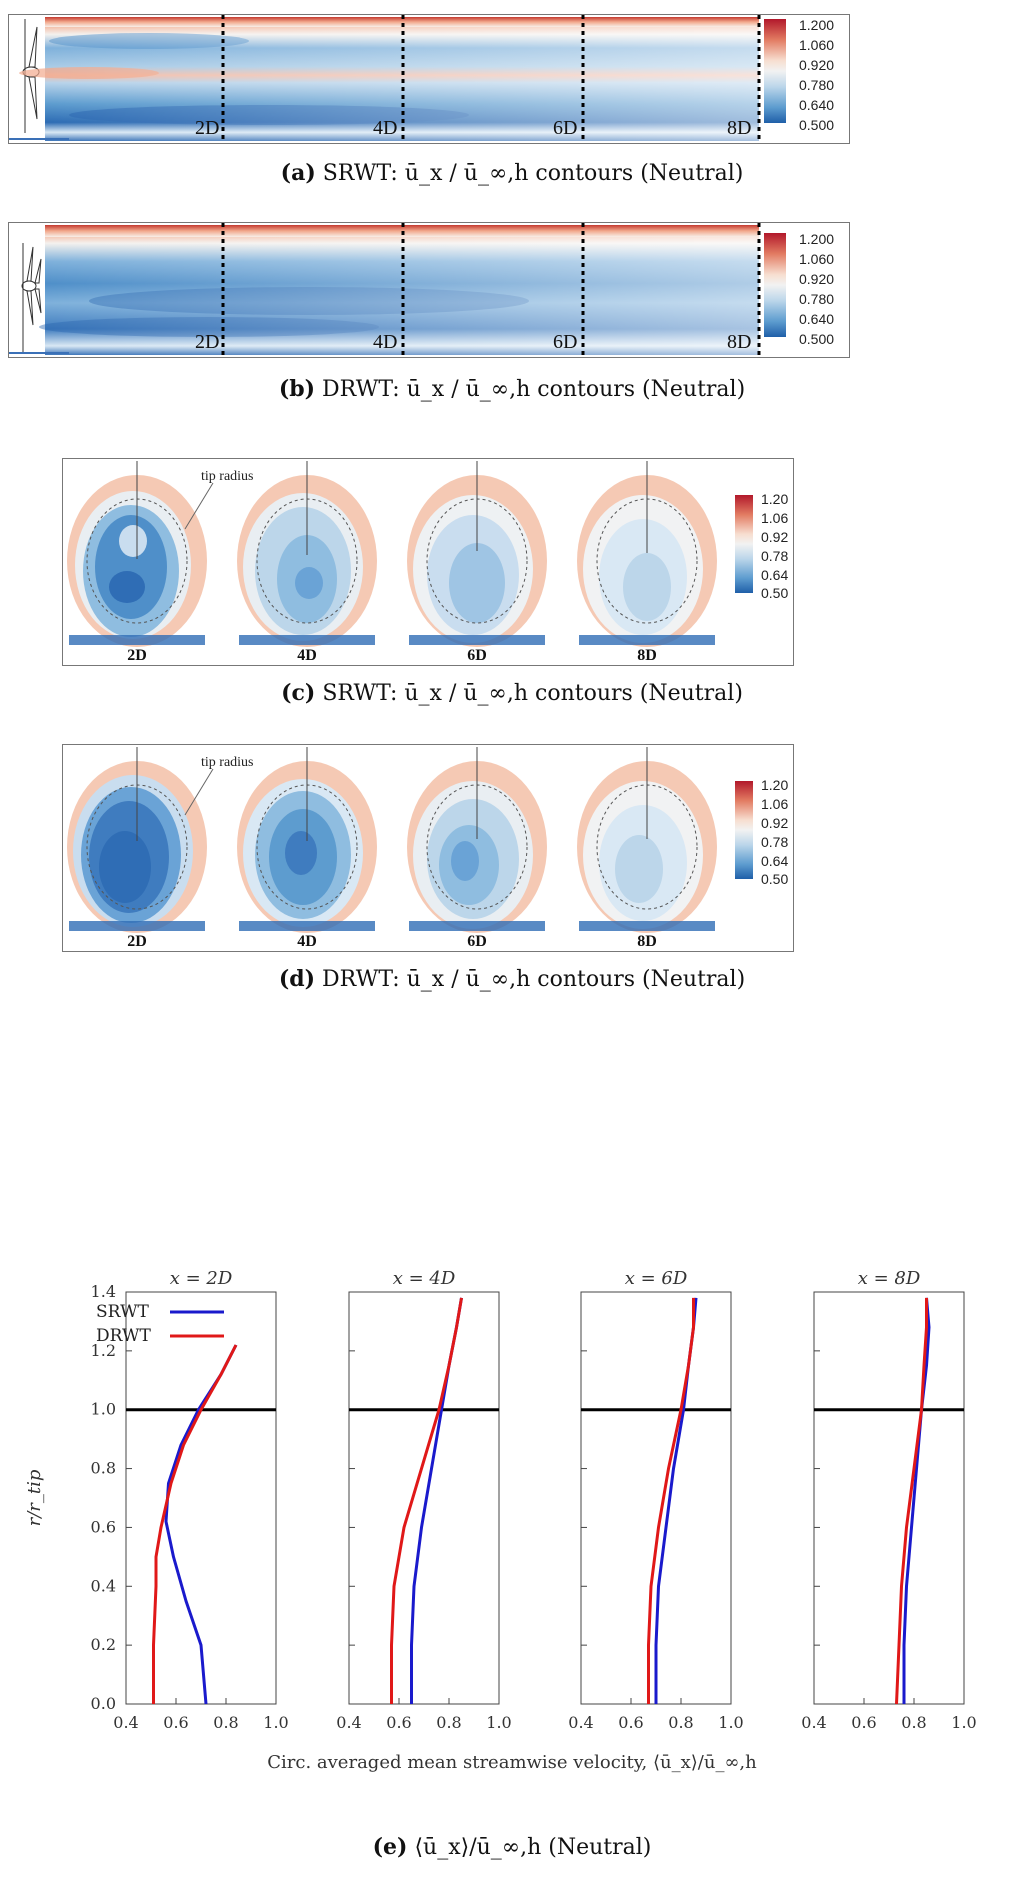  I want to click on slice-label-2d: 2D, so click(137, 941).